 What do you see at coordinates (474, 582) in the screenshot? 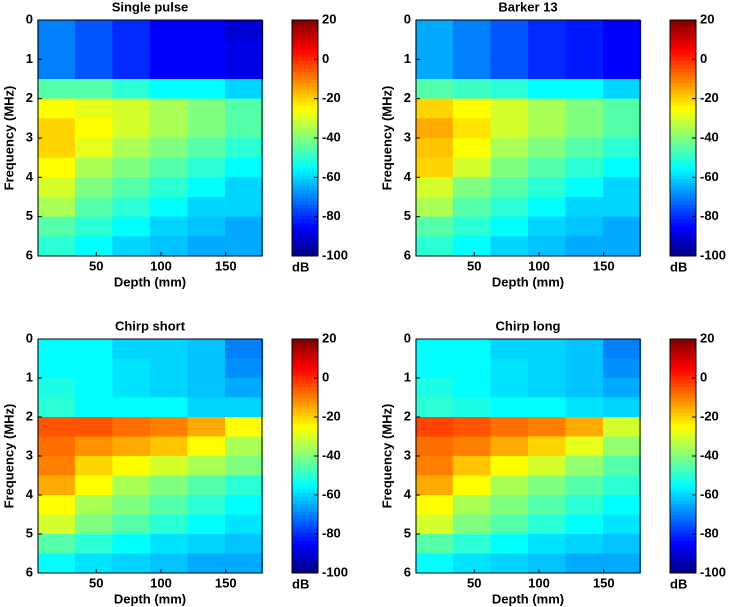
I see `x-tick-label: 50` at bounding box center [474, 582].